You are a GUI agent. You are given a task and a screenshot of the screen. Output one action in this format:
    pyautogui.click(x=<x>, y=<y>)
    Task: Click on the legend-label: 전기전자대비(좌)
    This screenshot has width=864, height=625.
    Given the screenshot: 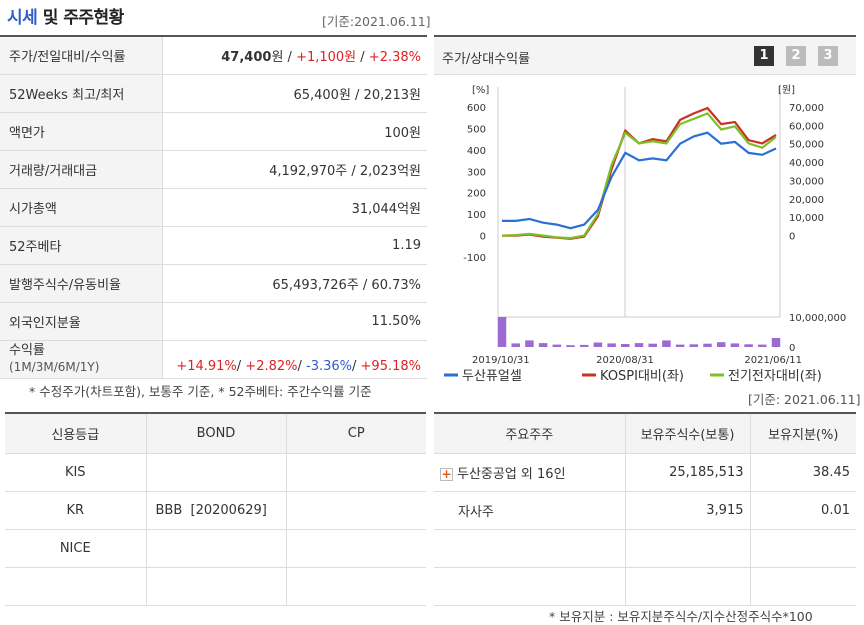 What is the action you would take?
    pyautogui.click(x=775, y=376)
    